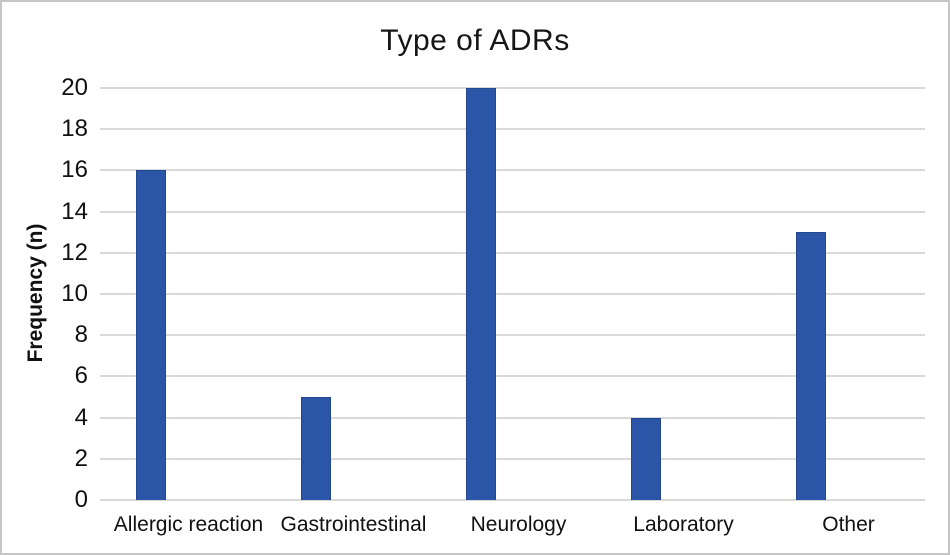 This screenshot has height=555, width=950. I want to click on x-tick-label-neurology: Neurology, so click(518, 524).